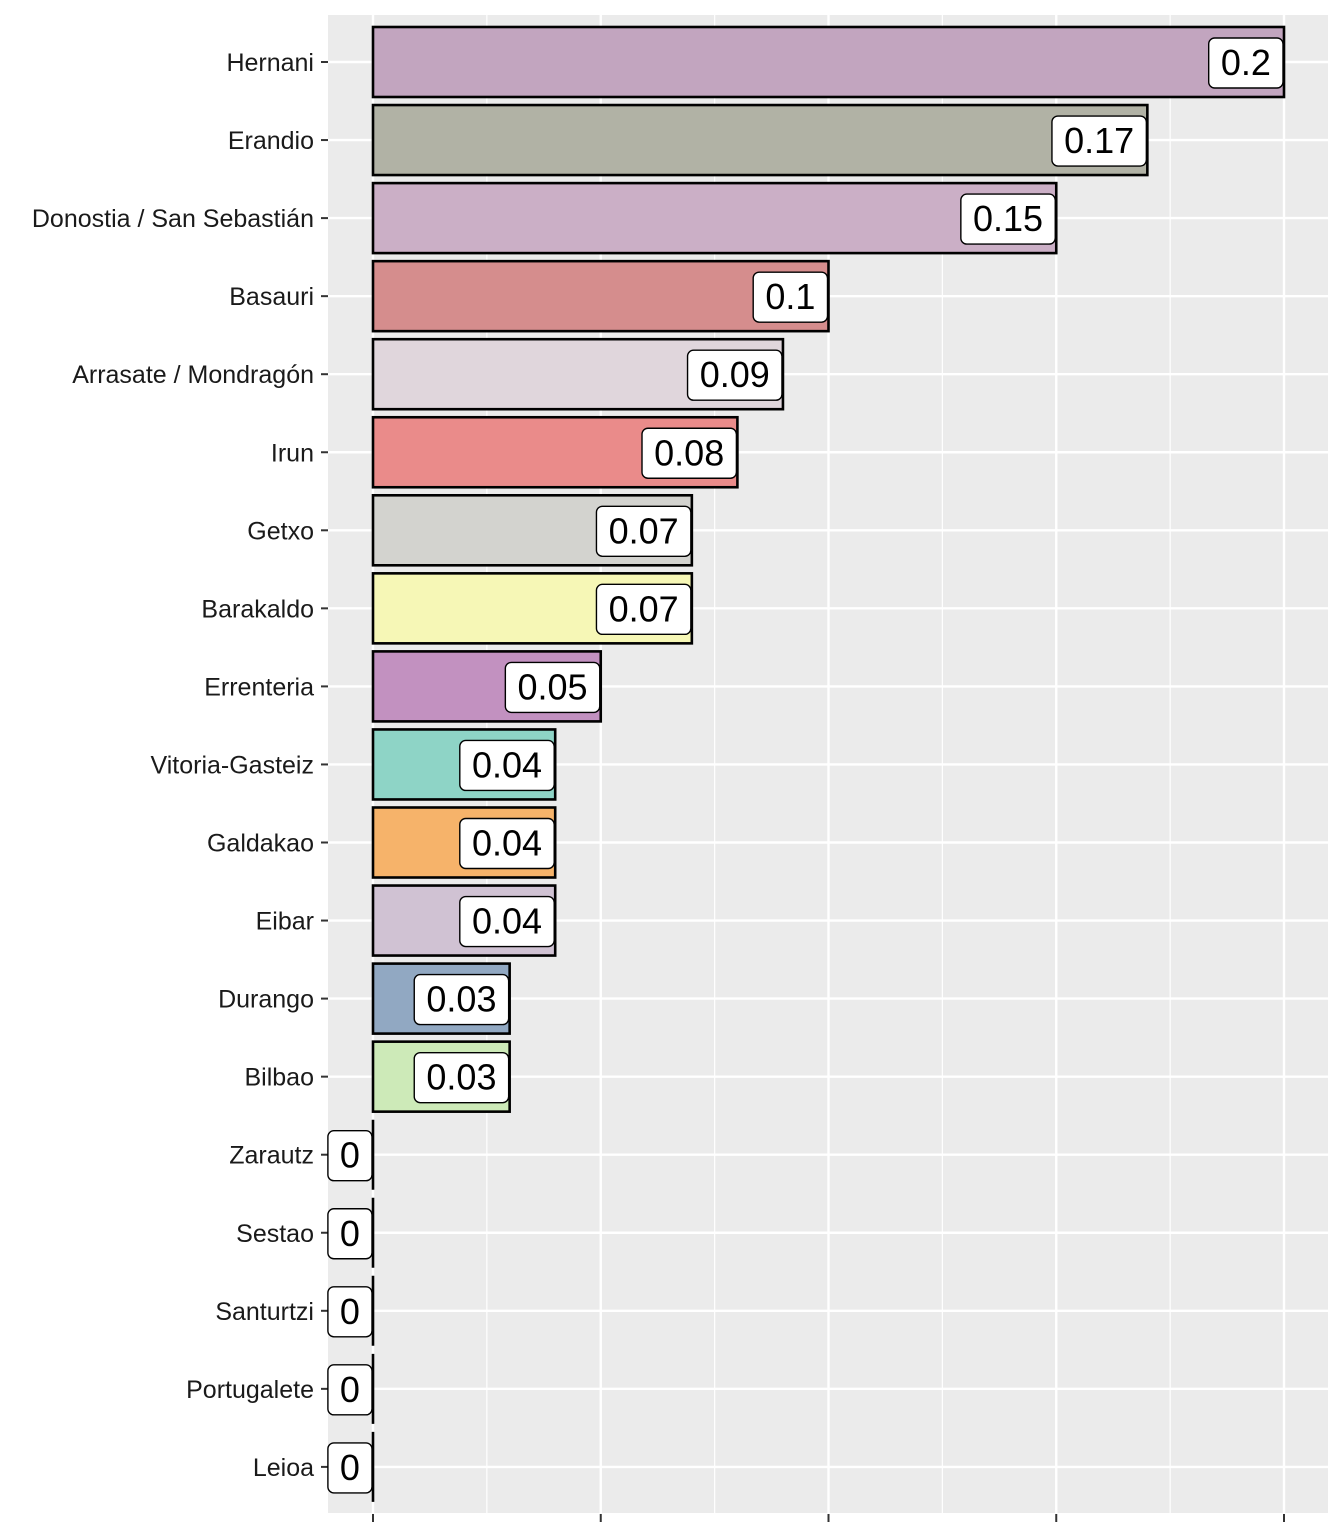  What do you see at coordinates (275, 1234) in the screenshot?
I see `y-tick-label: Sestao` at bounding box center [275, 1234].